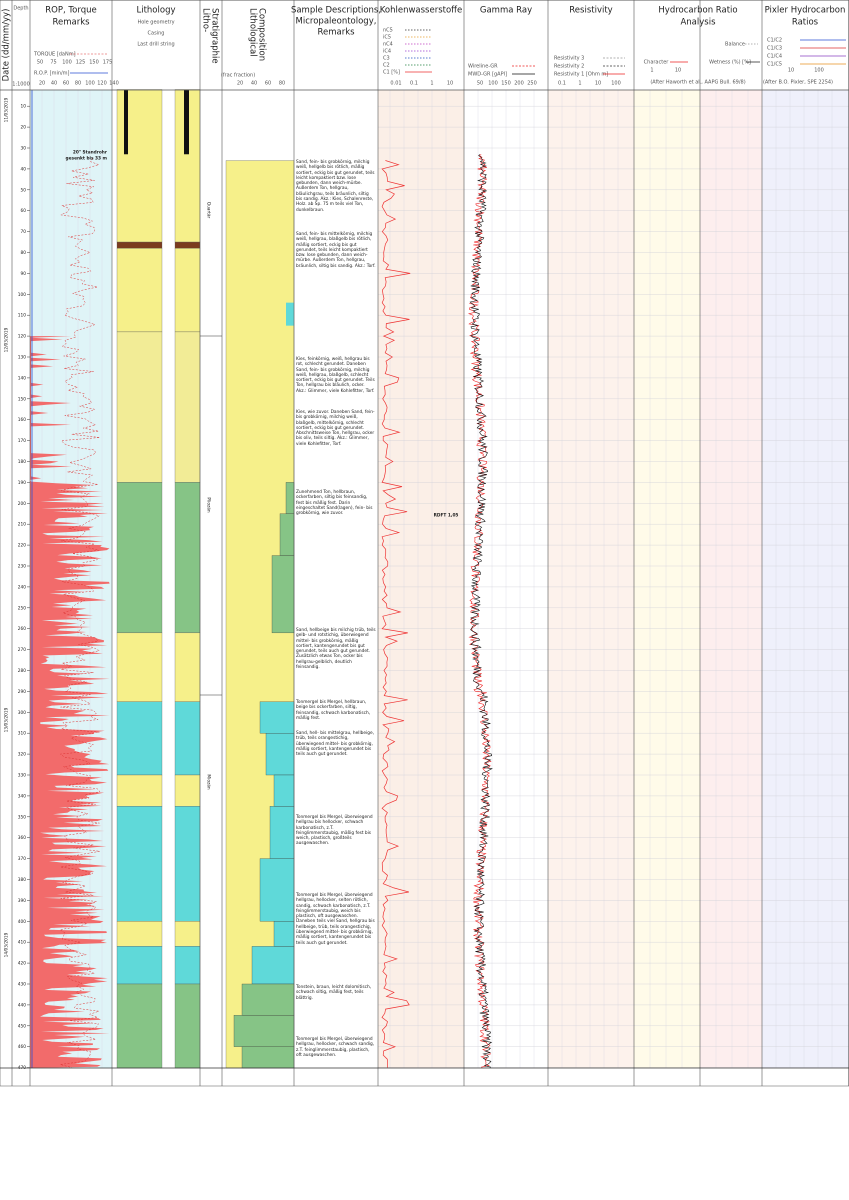 The height and width of the screenshot is (1200, 849). I want to click on remark: RDFT 1,05, so click(446, 516).